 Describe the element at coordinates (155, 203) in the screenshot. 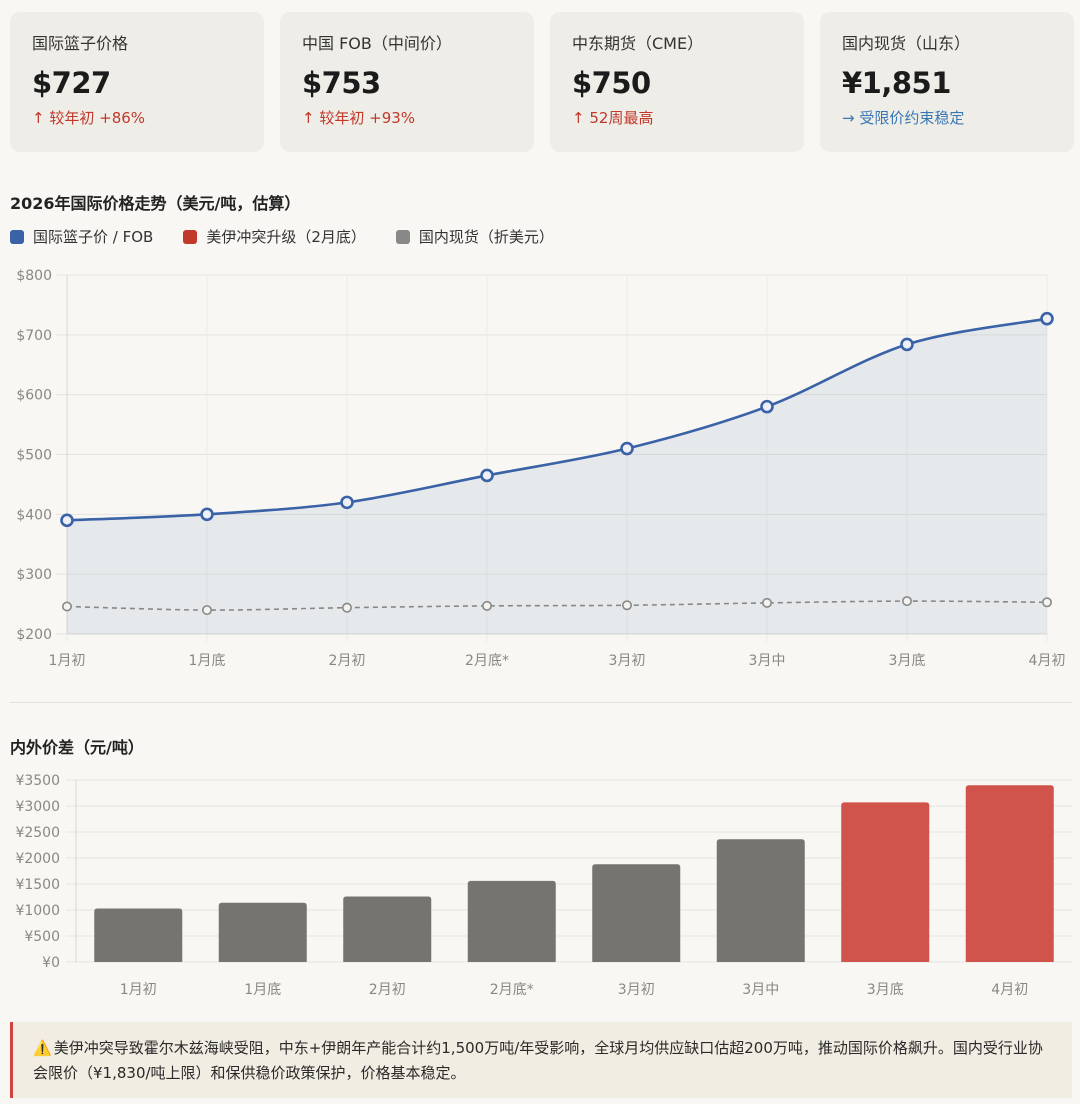

I see `line-chart-title: 2026年国际价格走势（美元/吨，估算）` at that location.